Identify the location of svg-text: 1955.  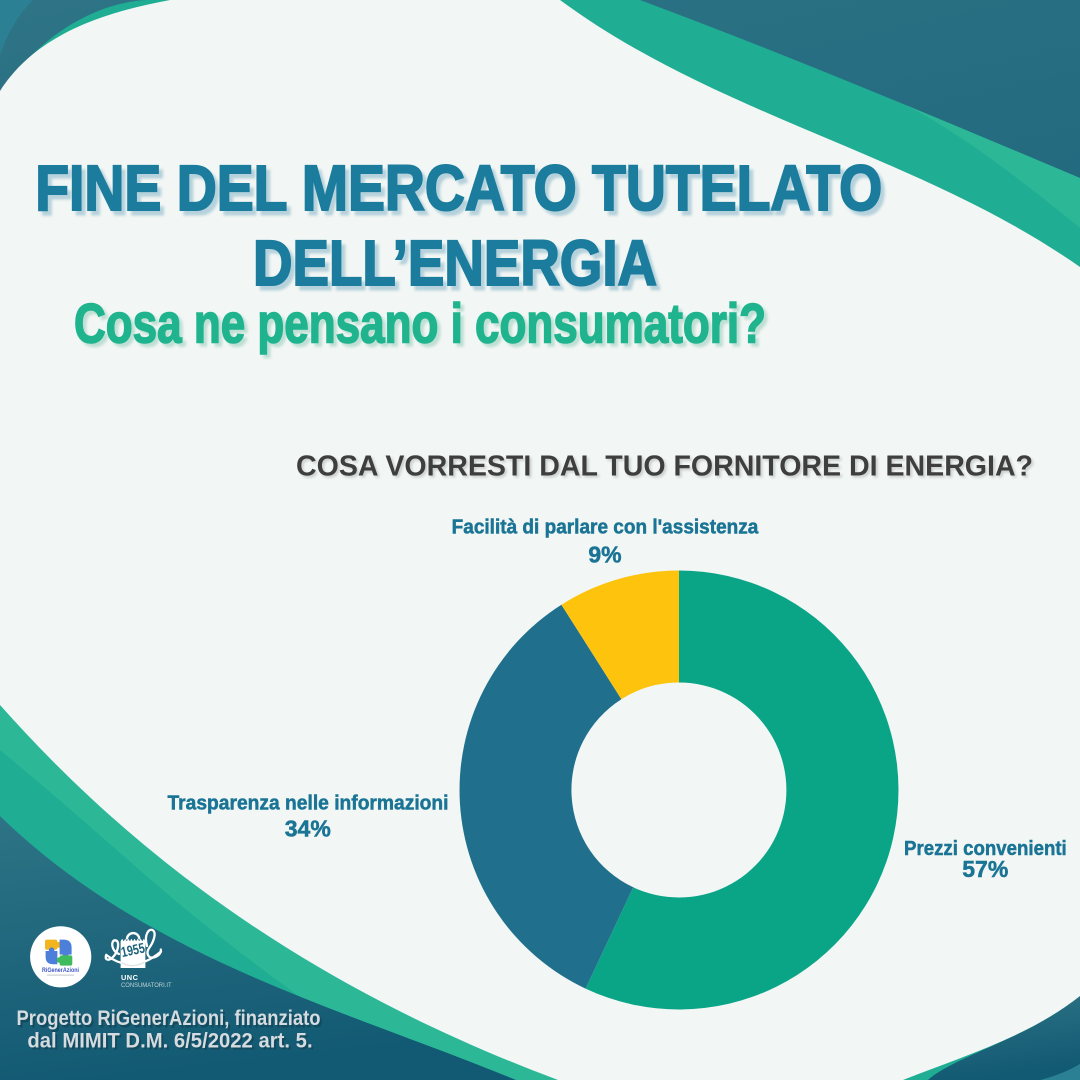
(133, 950).